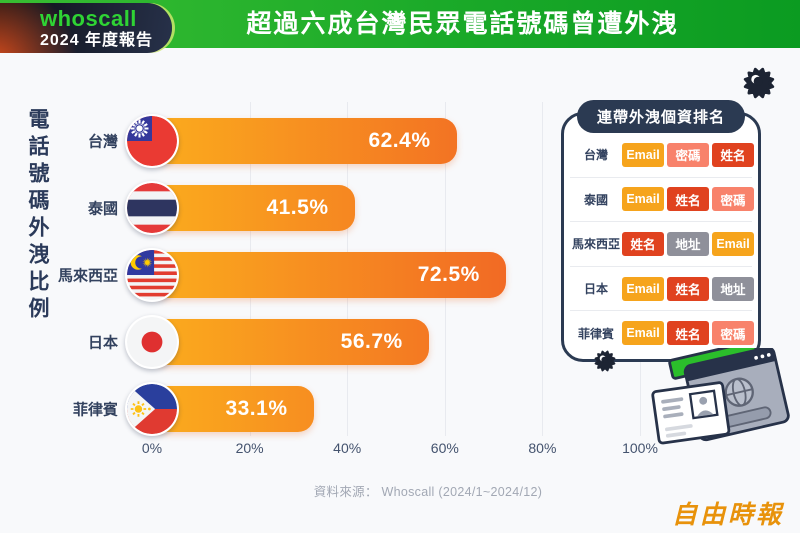 The height and width of the screenshot is (533, 800). I want to click on brand-name: whoscall, so click(88, 18).